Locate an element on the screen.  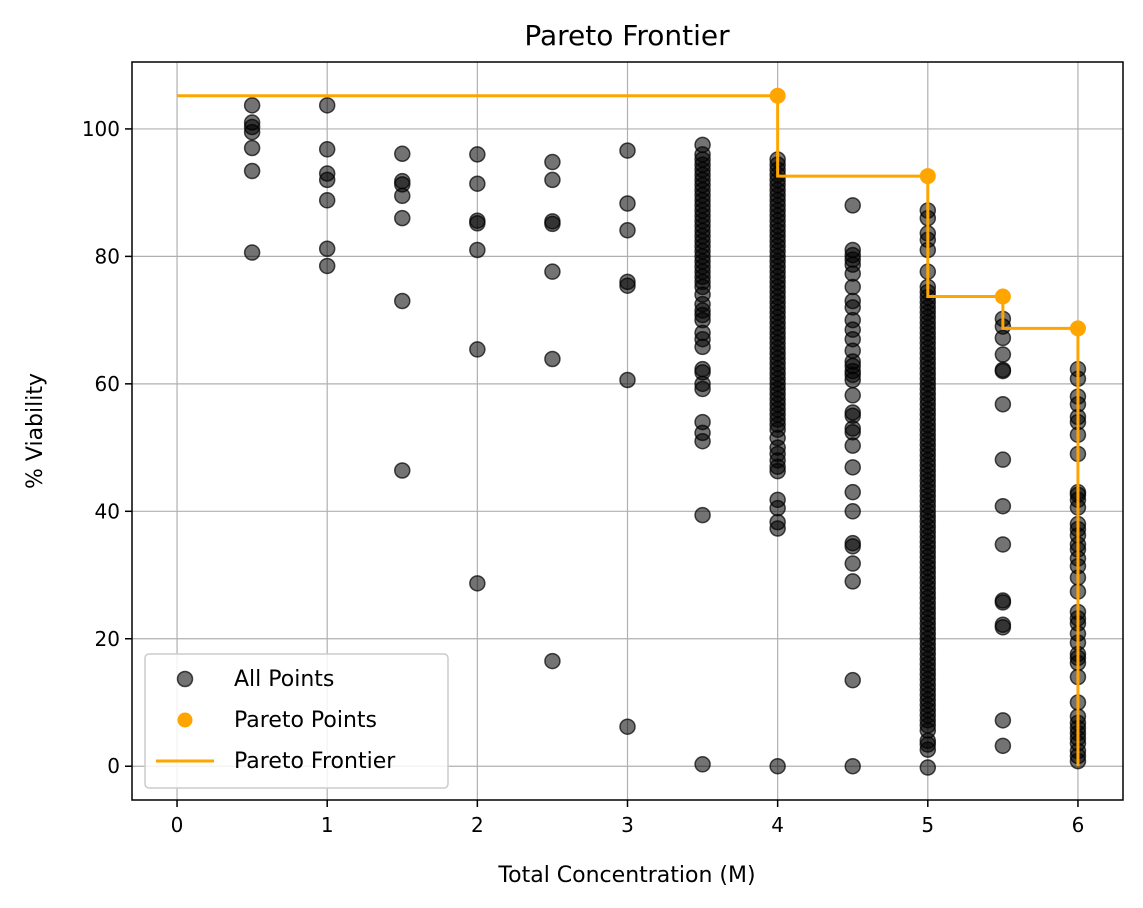
legend-label-pareto-frontier: Pareto Frontier is located at coordinates (315, 761).